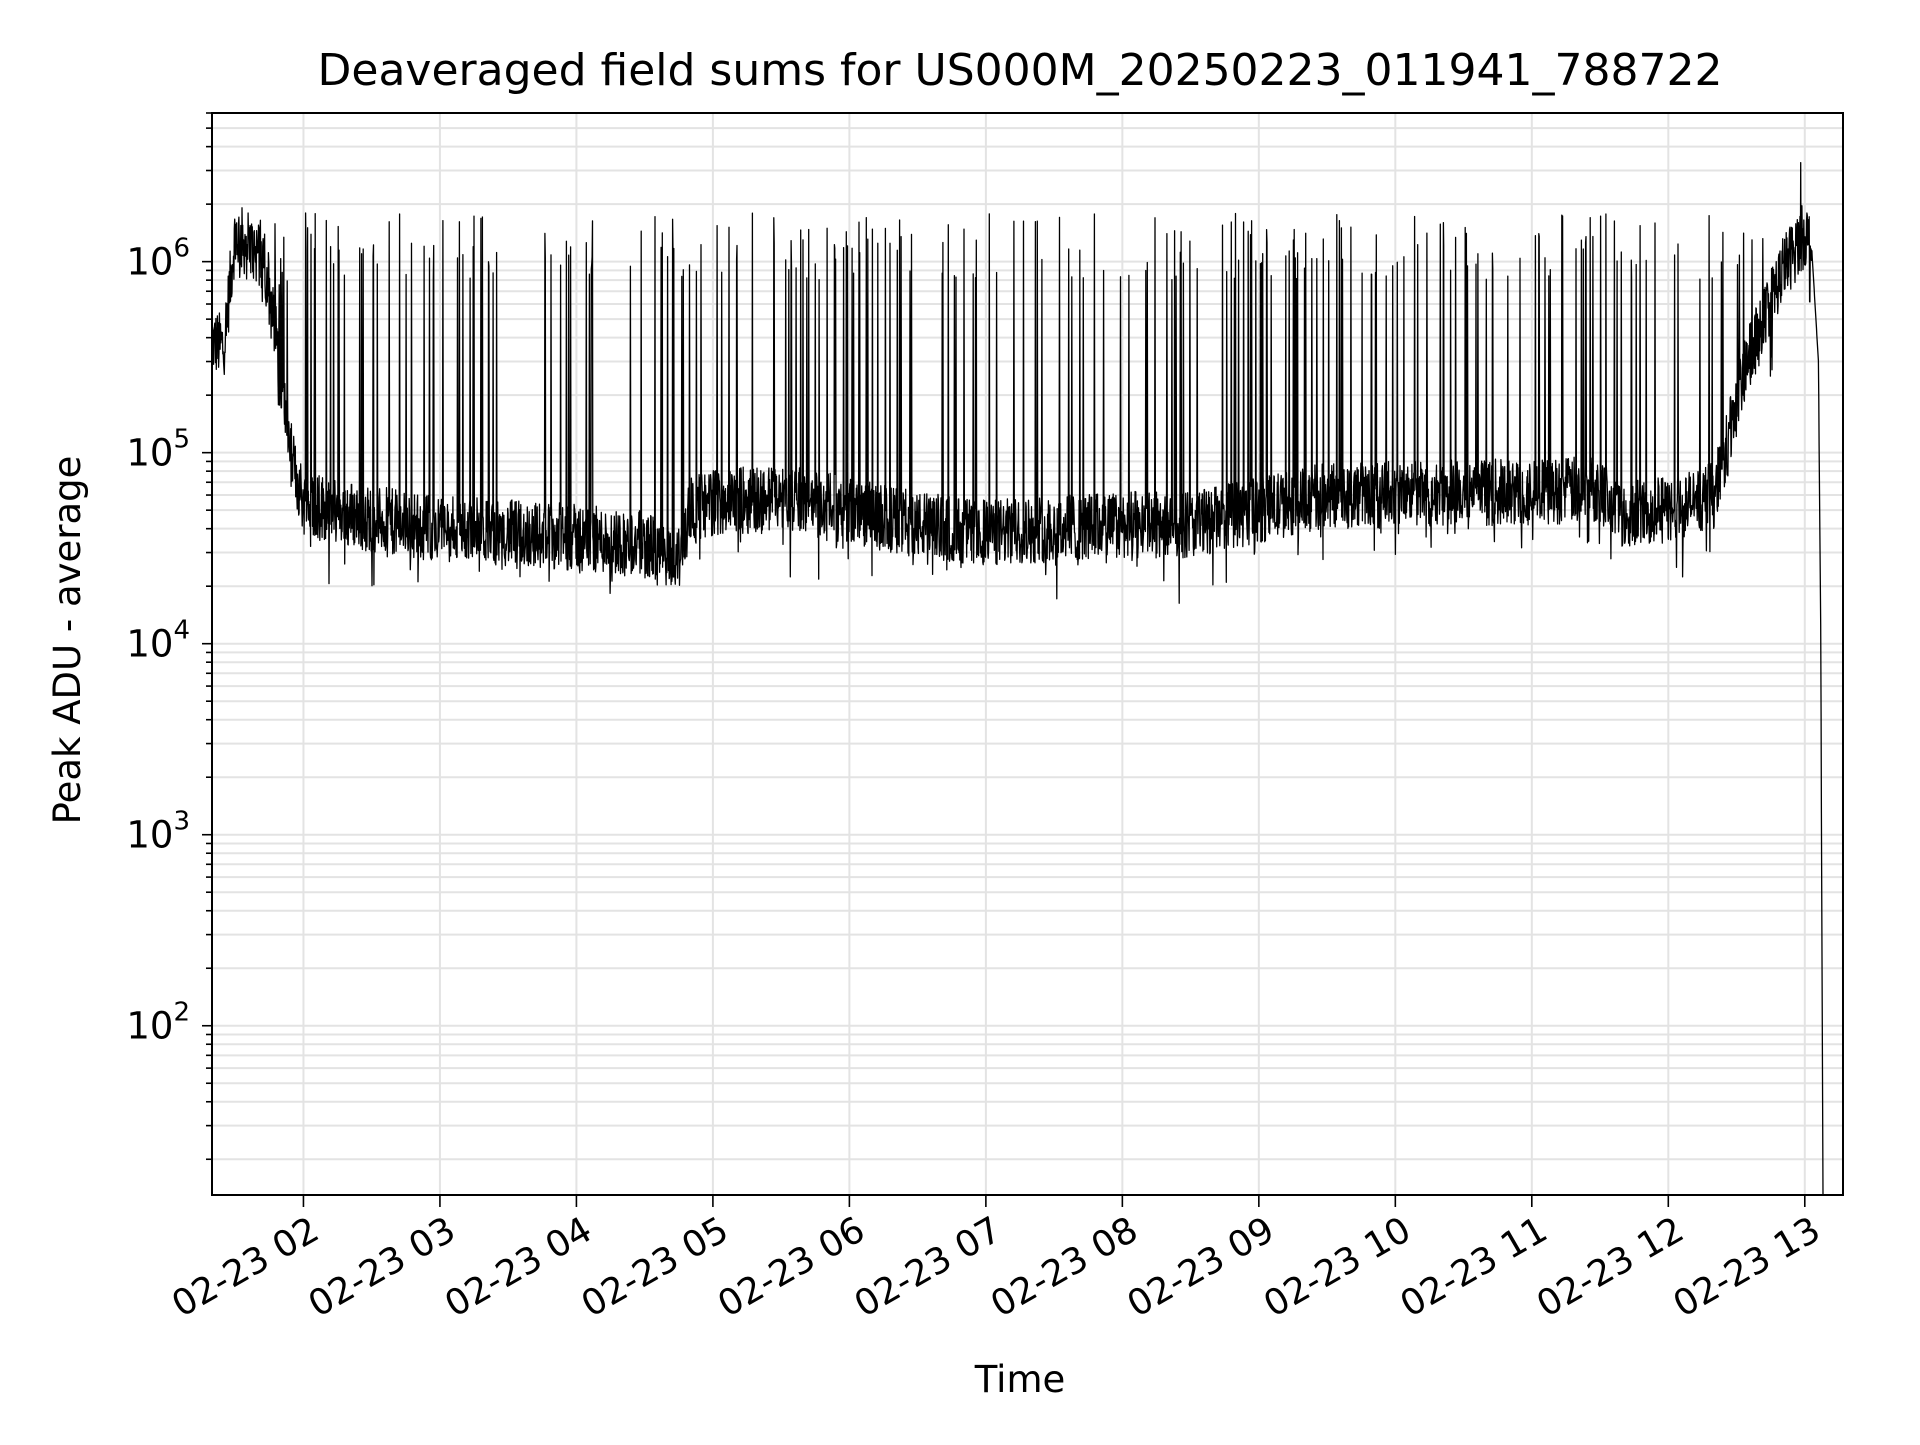 Image resolution: width=1920 pixels, height=1445 pixels. I want to click on y-tick-label: 10⁶, so click(158, 259).